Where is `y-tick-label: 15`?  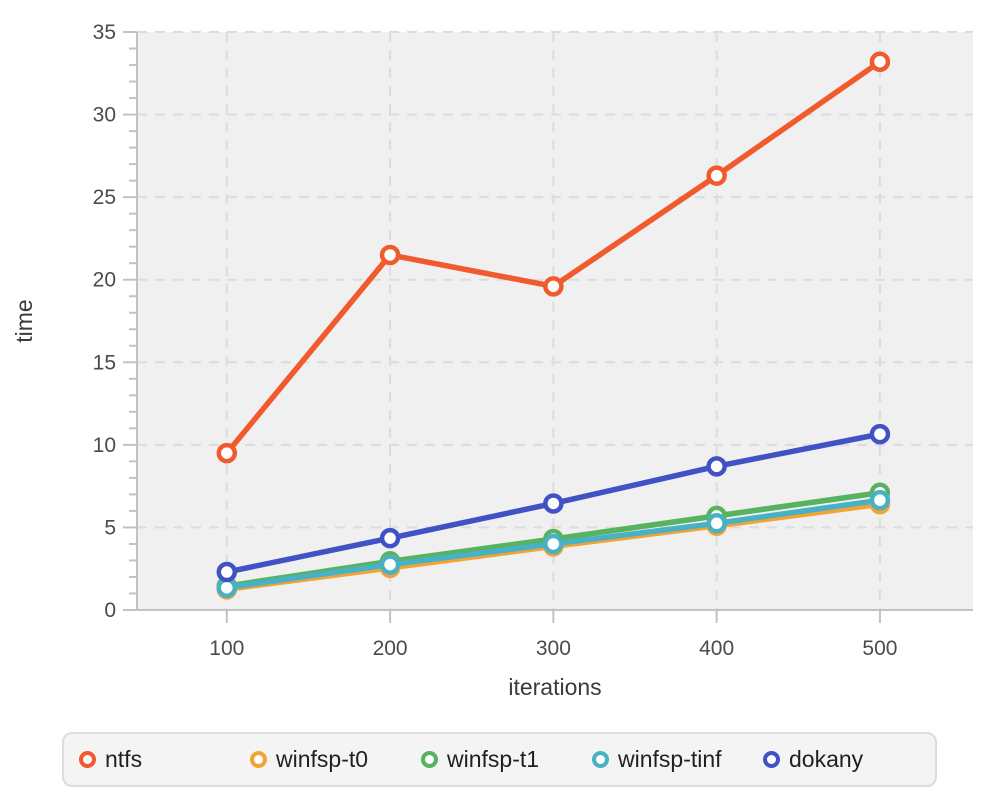
y-tick-label: 15 is located at coordinates (104, 362).